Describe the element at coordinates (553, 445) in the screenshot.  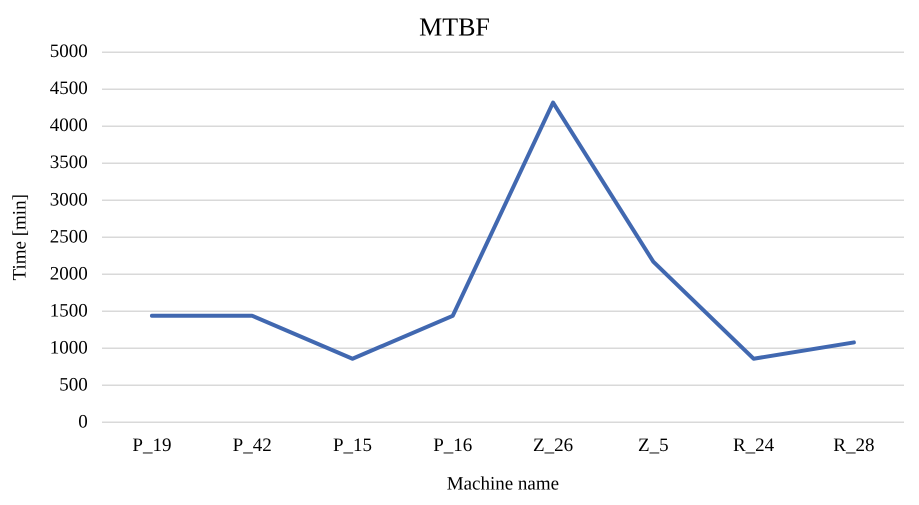
I see `x-tick-label: Z_26` at that location.